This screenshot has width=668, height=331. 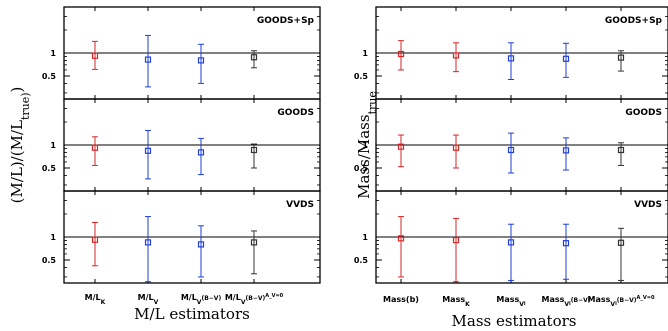 I want to click on x-tick-label: MassK, so click(x=456, y=301).